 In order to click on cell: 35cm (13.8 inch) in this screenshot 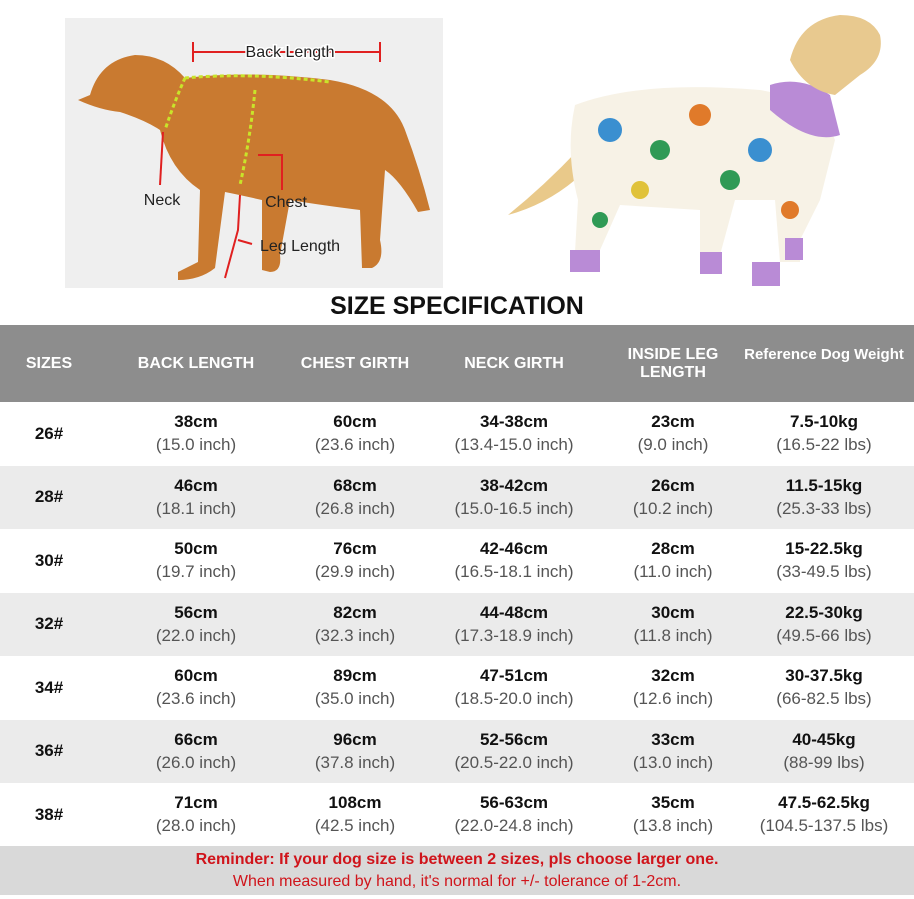, I will do `click(673, 814)`.